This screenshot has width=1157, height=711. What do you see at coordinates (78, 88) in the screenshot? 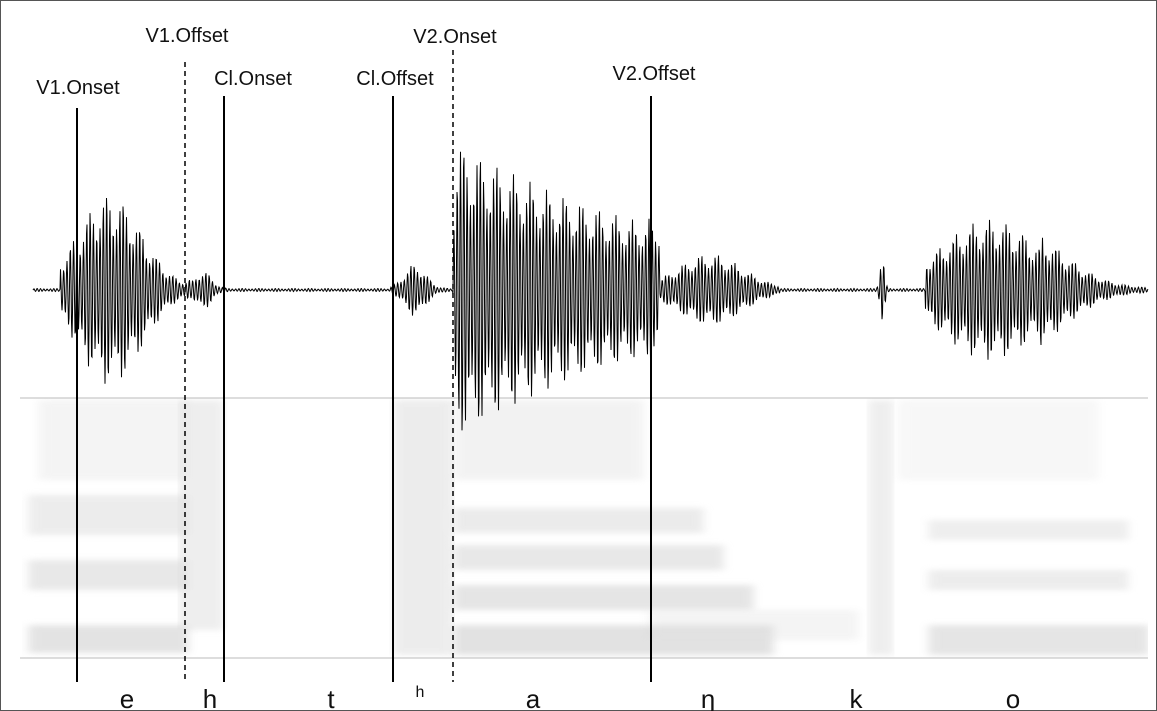
I see `boundary-label: V1.Onset` at bounding box center [78, 88].